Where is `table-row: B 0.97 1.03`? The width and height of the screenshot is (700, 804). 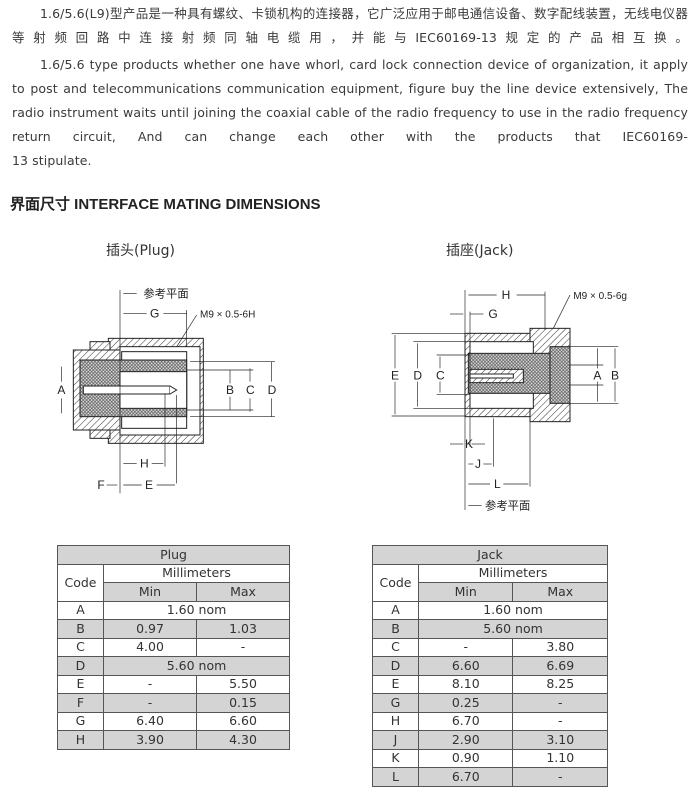 table-row: B 0.97 1.03 is located at coordinates (174, 629).